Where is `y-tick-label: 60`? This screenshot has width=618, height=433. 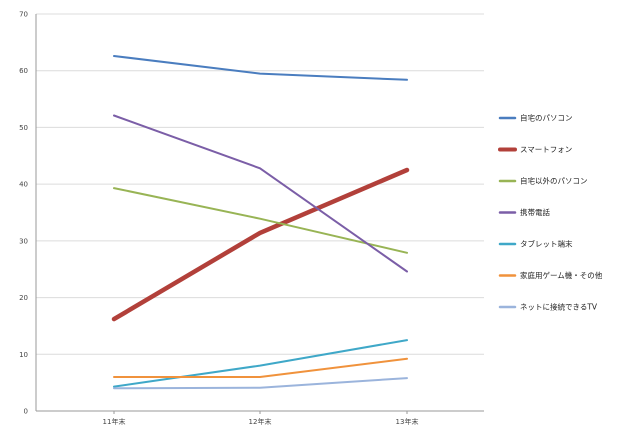
y-tick-label: 60 is located at coordinates (23, 71).